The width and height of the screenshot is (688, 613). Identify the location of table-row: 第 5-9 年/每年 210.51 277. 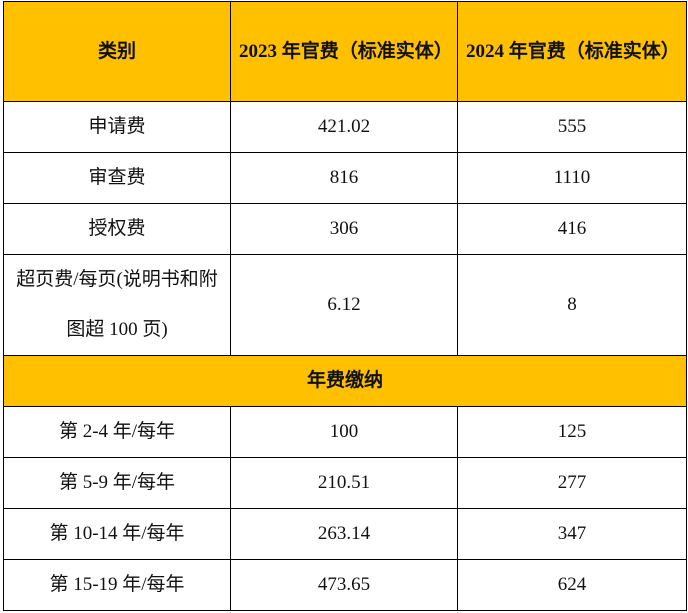
(345, 483).